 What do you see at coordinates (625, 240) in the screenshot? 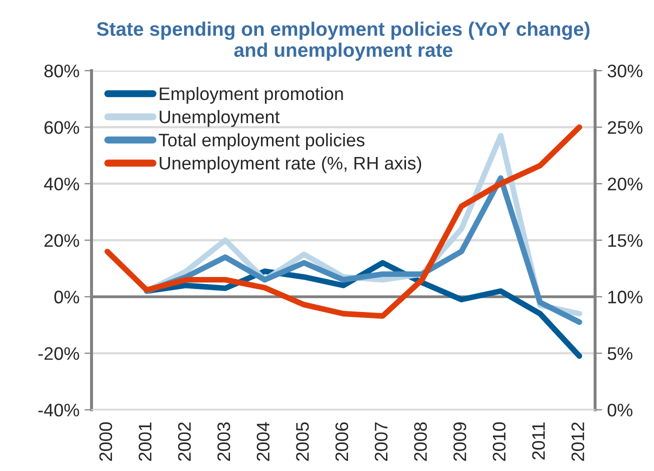
I see `y2-tick-label: 15%` at bounding box center [625, 240].